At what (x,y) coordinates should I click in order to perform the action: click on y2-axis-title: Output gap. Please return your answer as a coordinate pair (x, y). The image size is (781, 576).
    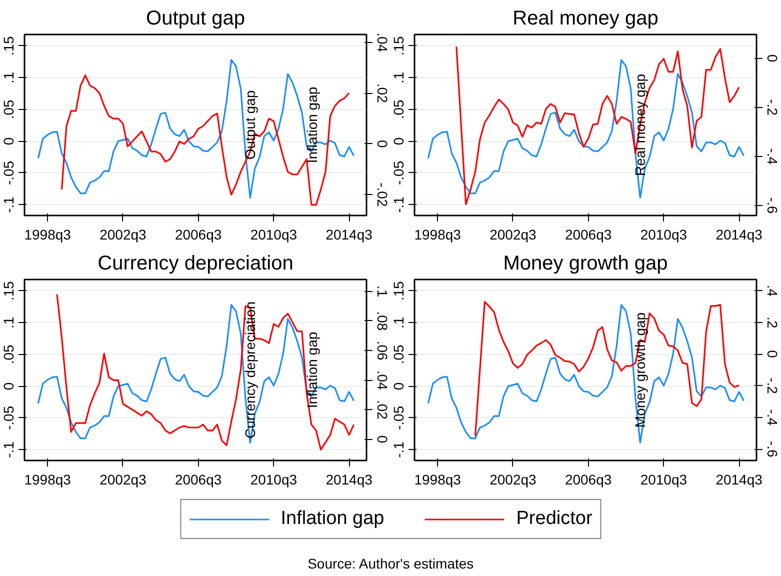
    Looking at the image, I should click on (250, 125).